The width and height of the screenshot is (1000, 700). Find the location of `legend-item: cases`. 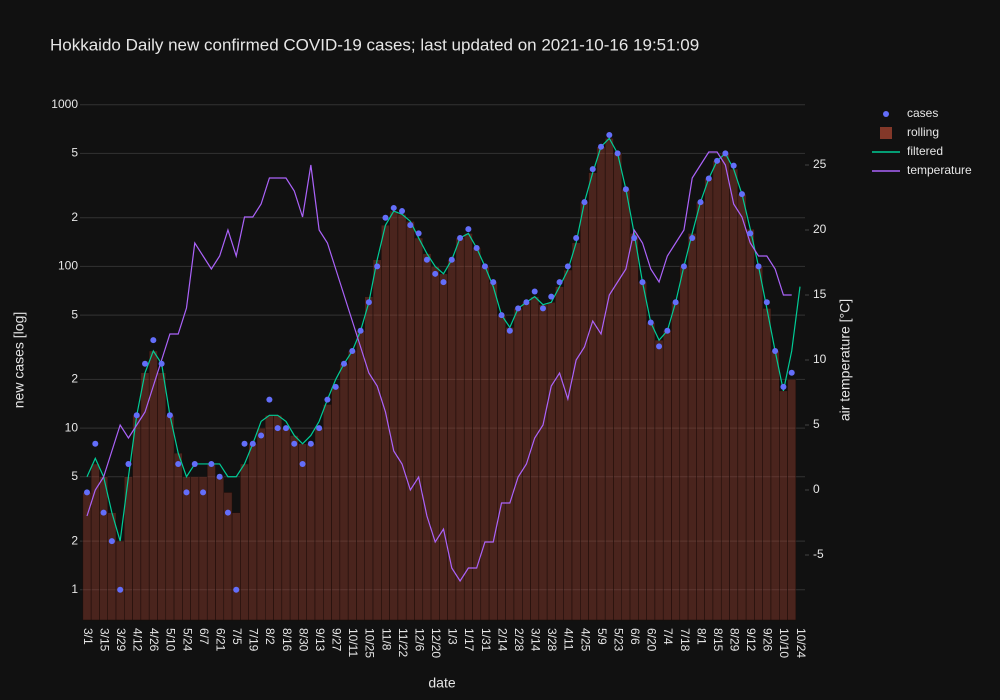

legend-item: cases is located at coordinates (910, 113).